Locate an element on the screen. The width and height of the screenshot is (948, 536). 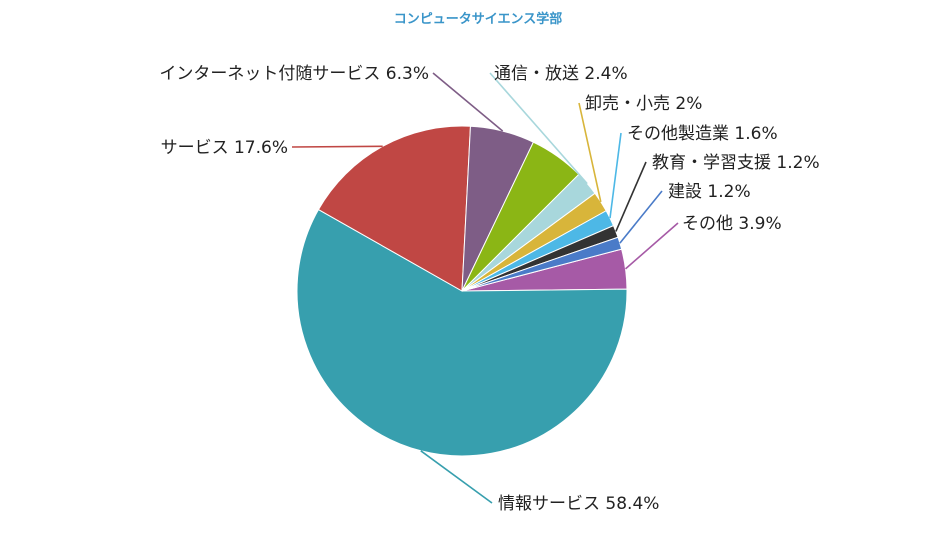
slice-label: その他製造業 1.6% is located at coordinates (702, 134).